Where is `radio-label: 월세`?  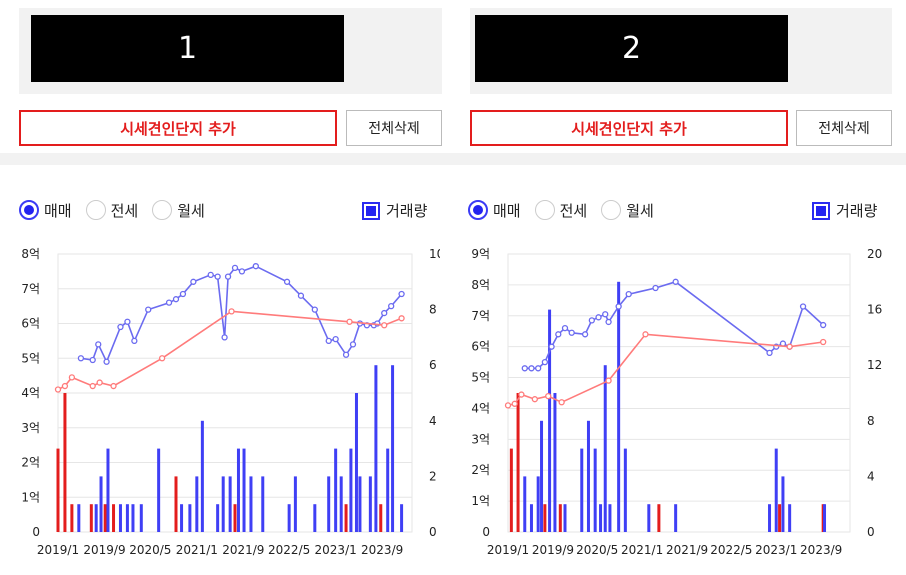
radio-label: 월세 is located at coordinates (191, 210).